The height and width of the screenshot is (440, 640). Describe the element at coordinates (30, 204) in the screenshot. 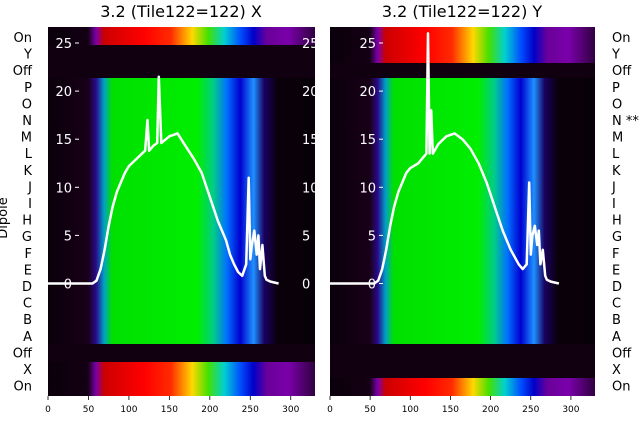

I see `panel-x-row-label: I` at that location.